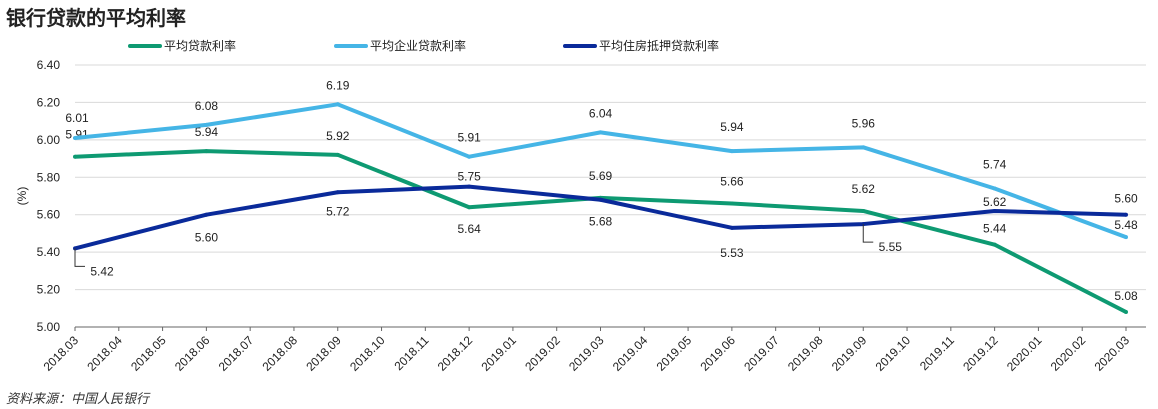 This screenshot has height=409, width=1158. I want to click on x-tick-label: 2019.04, so click(630, 353).